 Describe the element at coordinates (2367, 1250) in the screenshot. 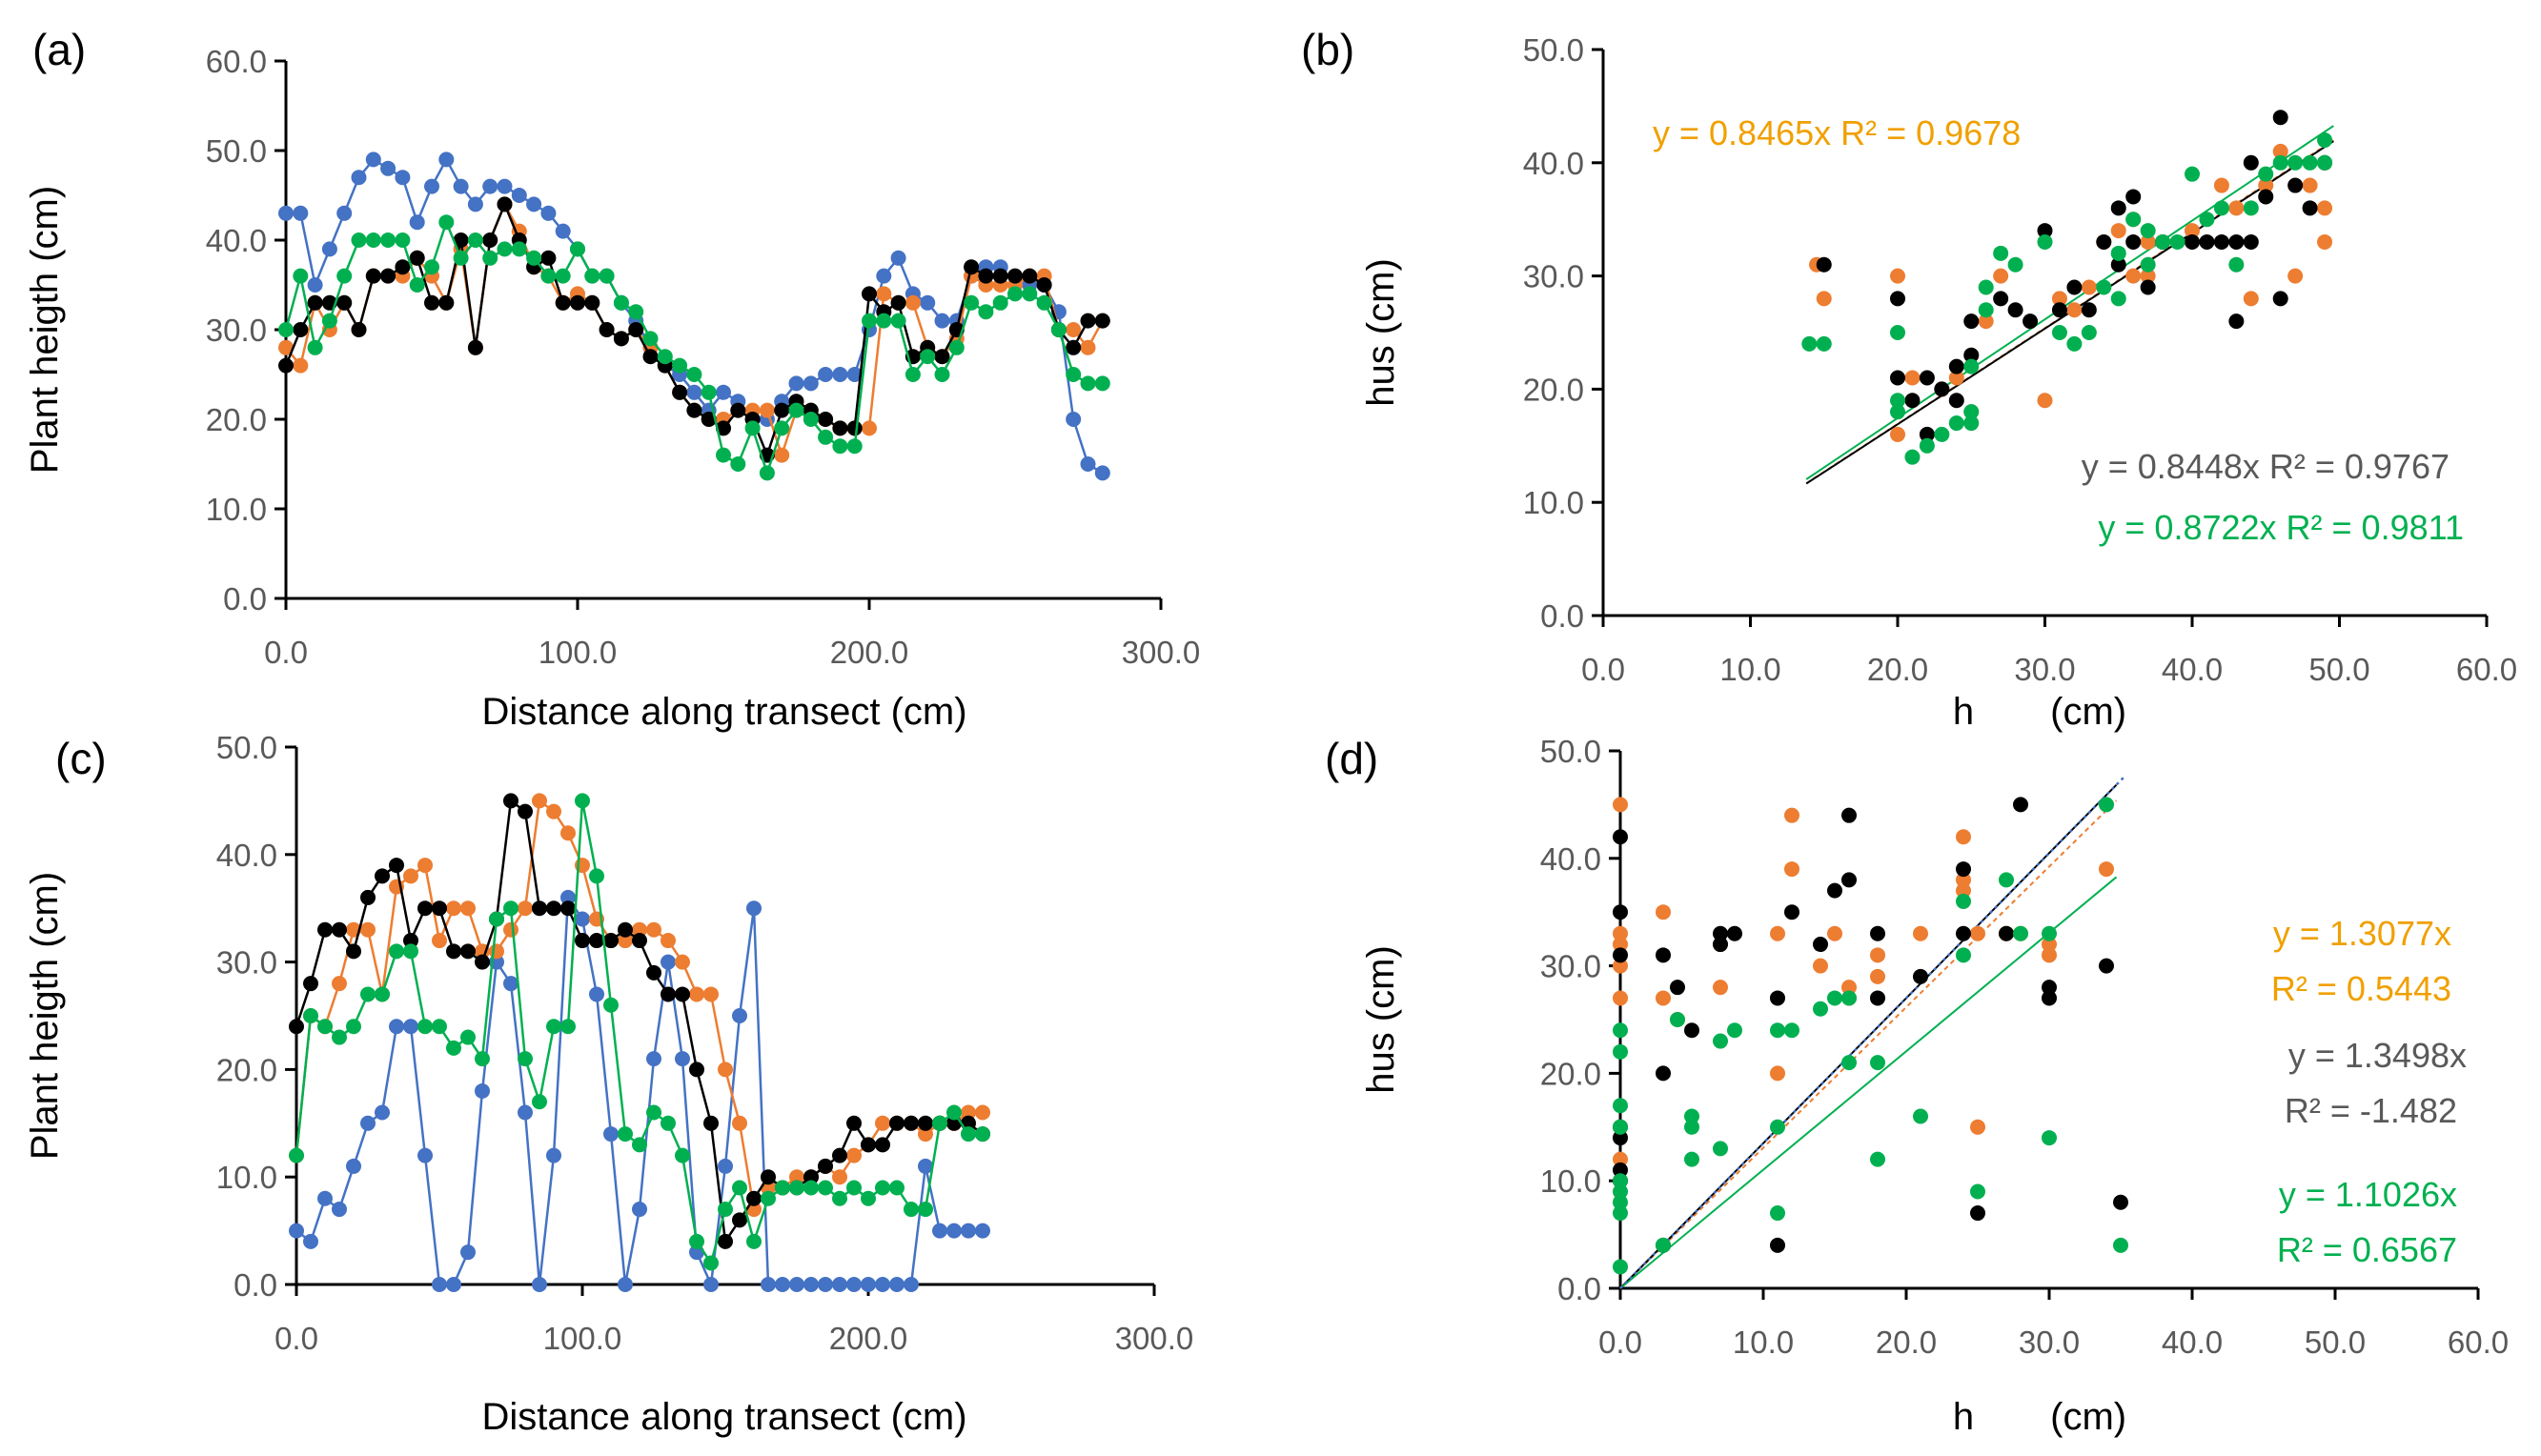

I see `regression-annotation: R² = 0.6567` at that location.